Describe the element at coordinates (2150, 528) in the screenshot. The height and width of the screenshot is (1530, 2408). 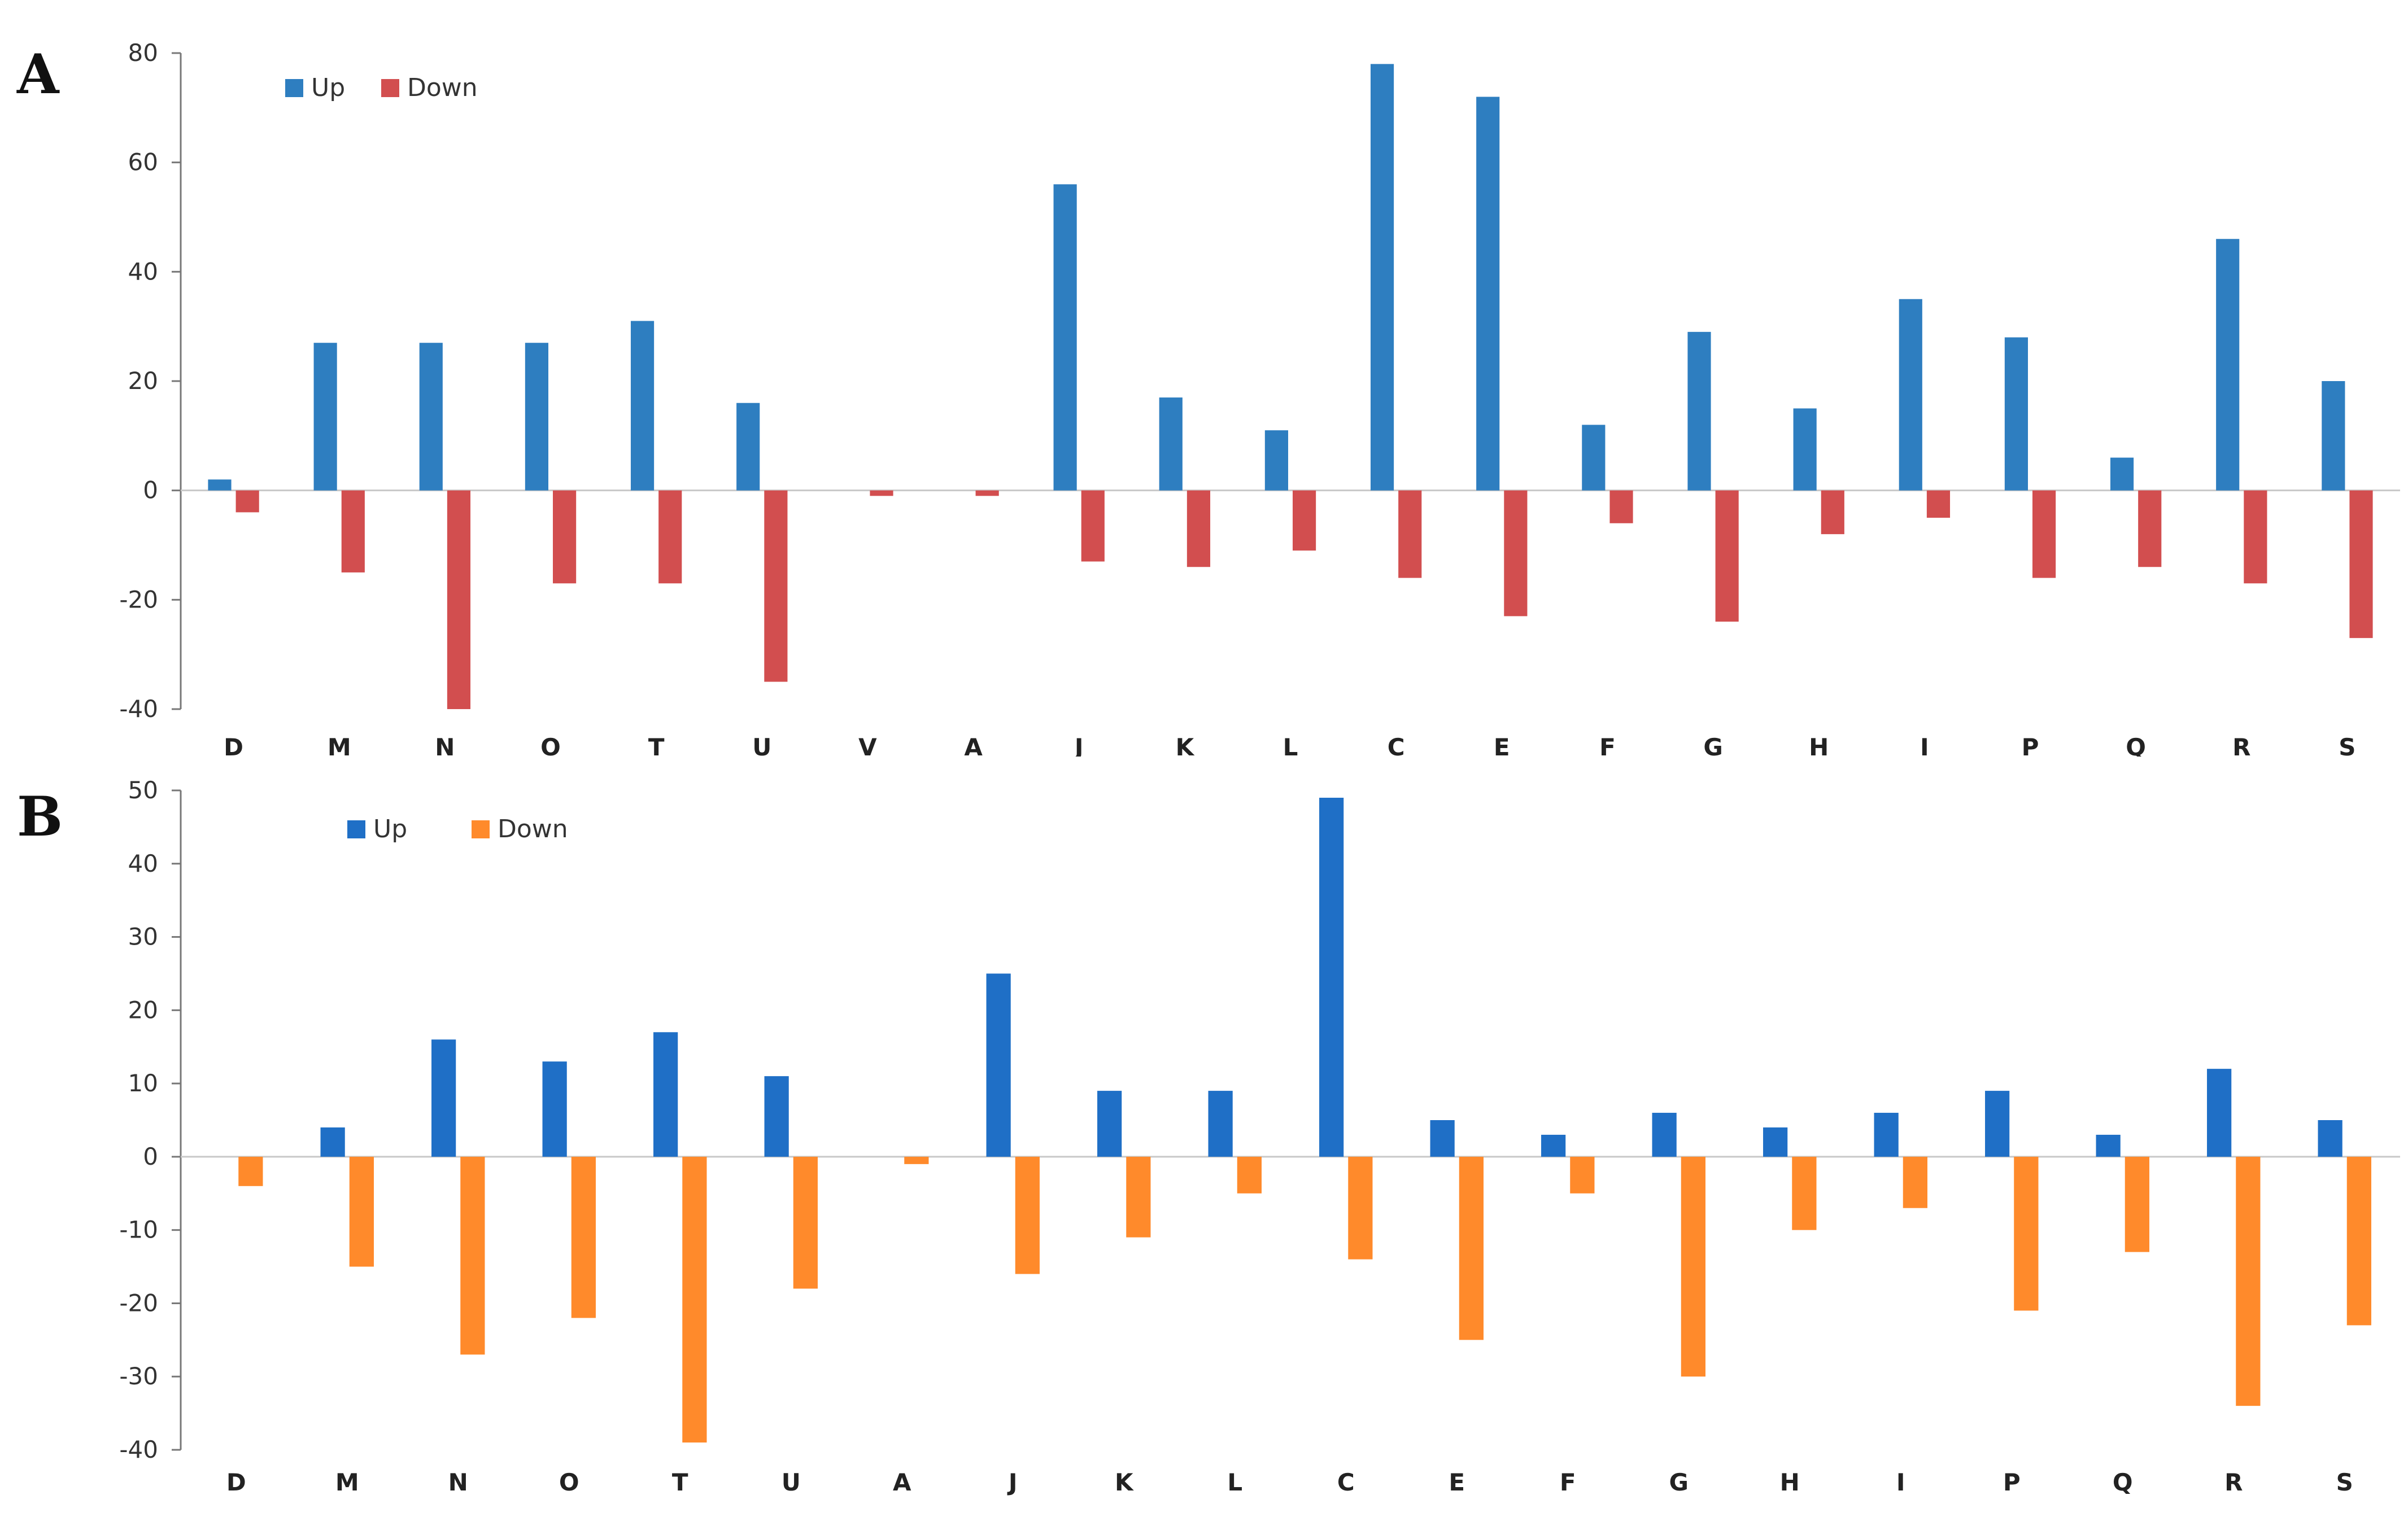
I see `bar-down-Q` at that location.